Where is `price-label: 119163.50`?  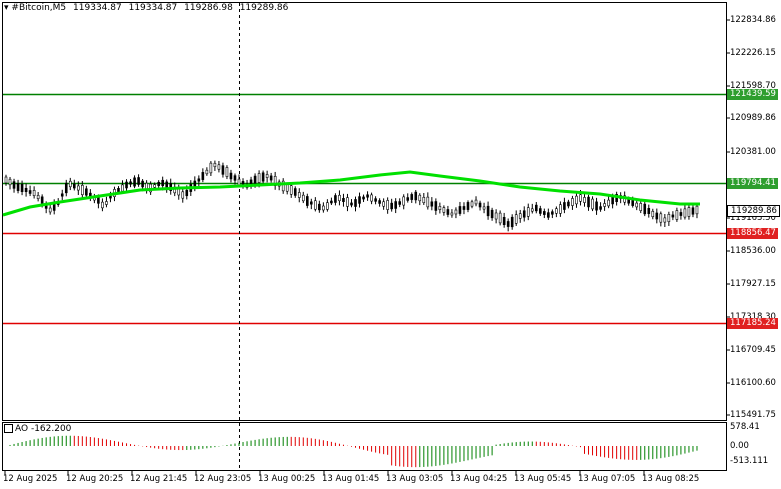 price-label: 119163.50 is located at coordinates (753, 218).